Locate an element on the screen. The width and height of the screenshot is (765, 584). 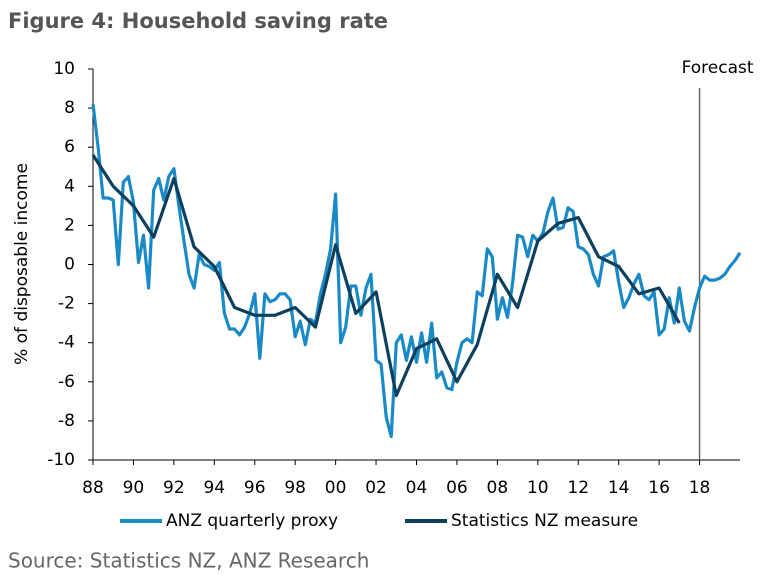
x-tick-label: 14 is located at coordinates (619, 488).